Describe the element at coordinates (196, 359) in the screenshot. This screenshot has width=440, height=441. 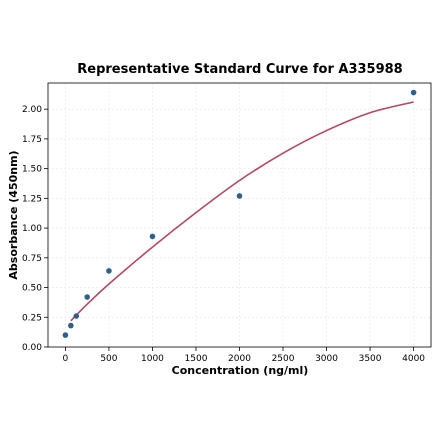
I see `x-tick-label: 1500` at that location.